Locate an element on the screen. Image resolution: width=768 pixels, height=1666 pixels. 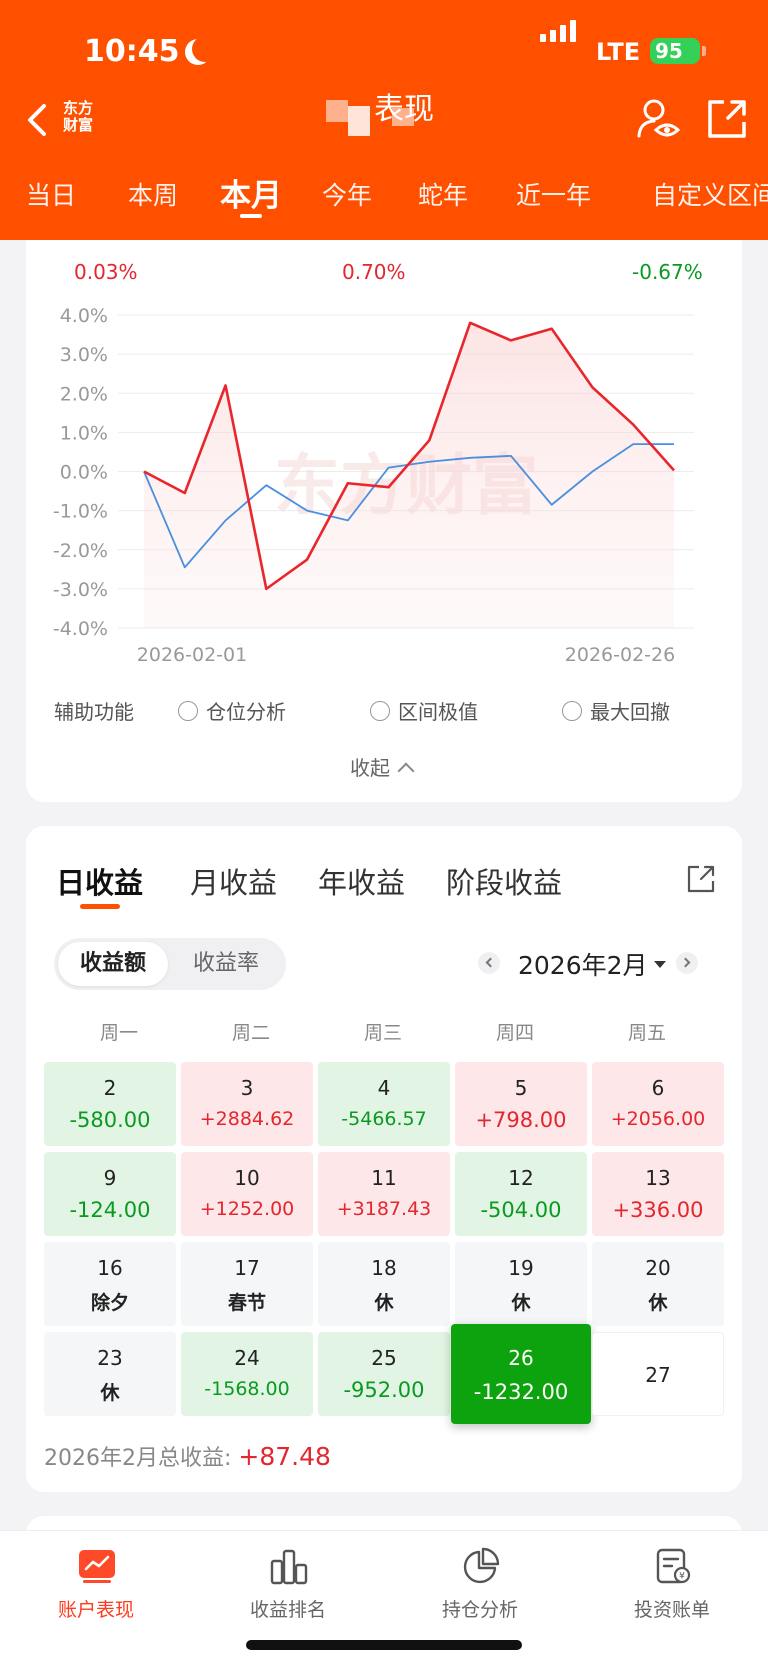
calendar-day-cell: 11 +3187.43 is located at coordinates (384, 1194).